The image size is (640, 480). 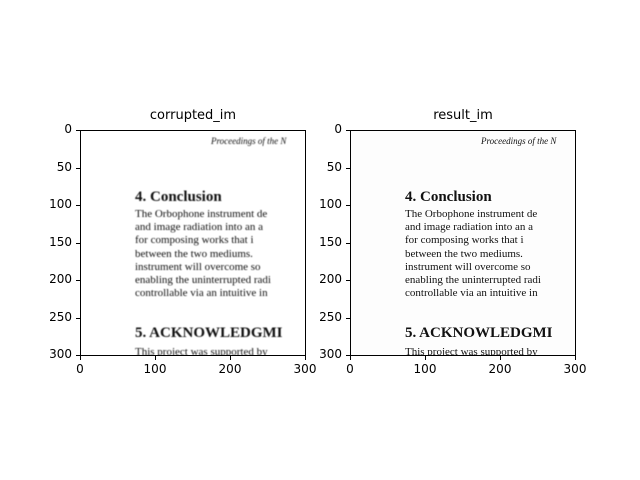 What do you see at coordinates (193, 115) in the screenshot?
I see `title-corrupted: corrupted_im` at bounding box center [193, 115].